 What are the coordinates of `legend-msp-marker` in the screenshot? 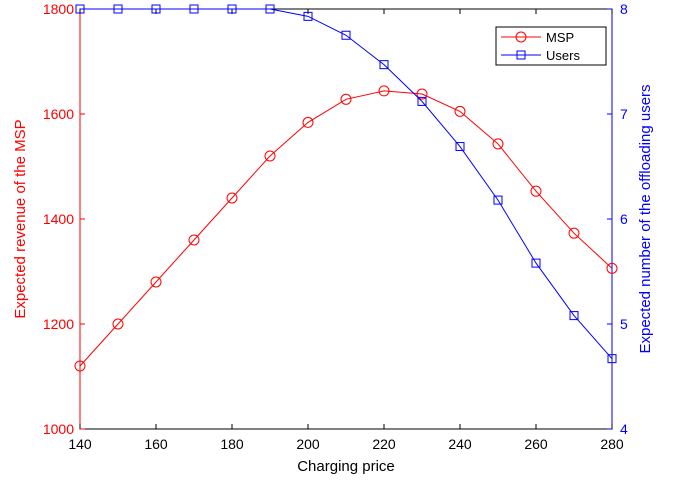 It's located at (521, 37).